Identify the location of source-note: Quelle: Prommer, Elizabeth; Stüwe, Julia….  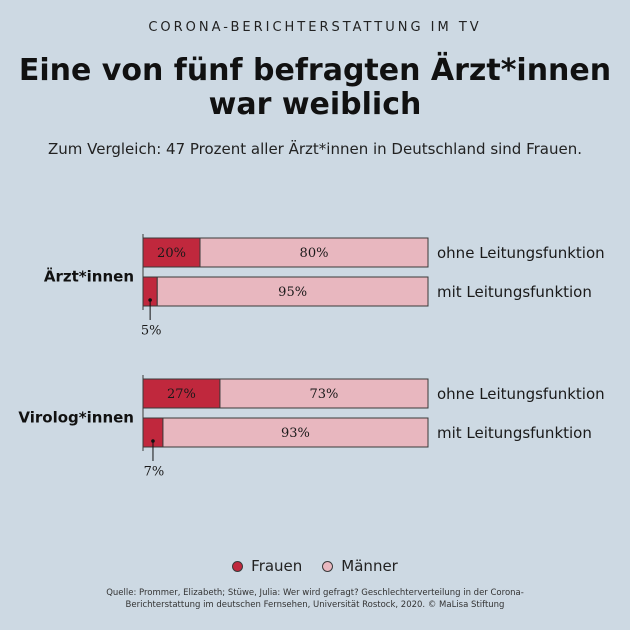
(315, 599).